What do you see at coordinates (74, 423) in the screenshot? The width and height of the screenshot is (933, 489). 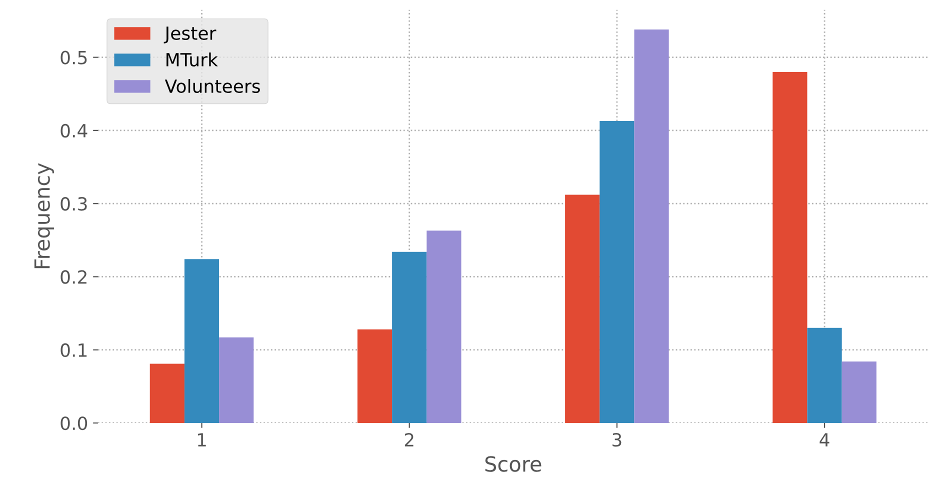 I see `y-tick-label: 0.0` at bounding box center [74, 423].